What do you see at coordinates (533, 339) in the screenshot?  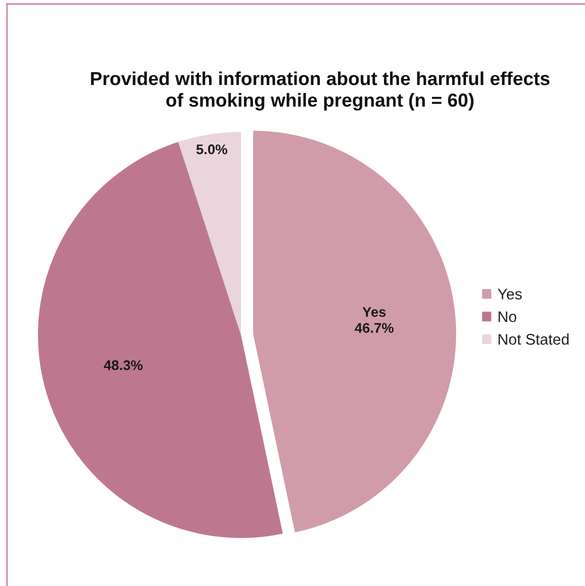 I see `legend-label: Not Stated` at bounding box center [533, 339].